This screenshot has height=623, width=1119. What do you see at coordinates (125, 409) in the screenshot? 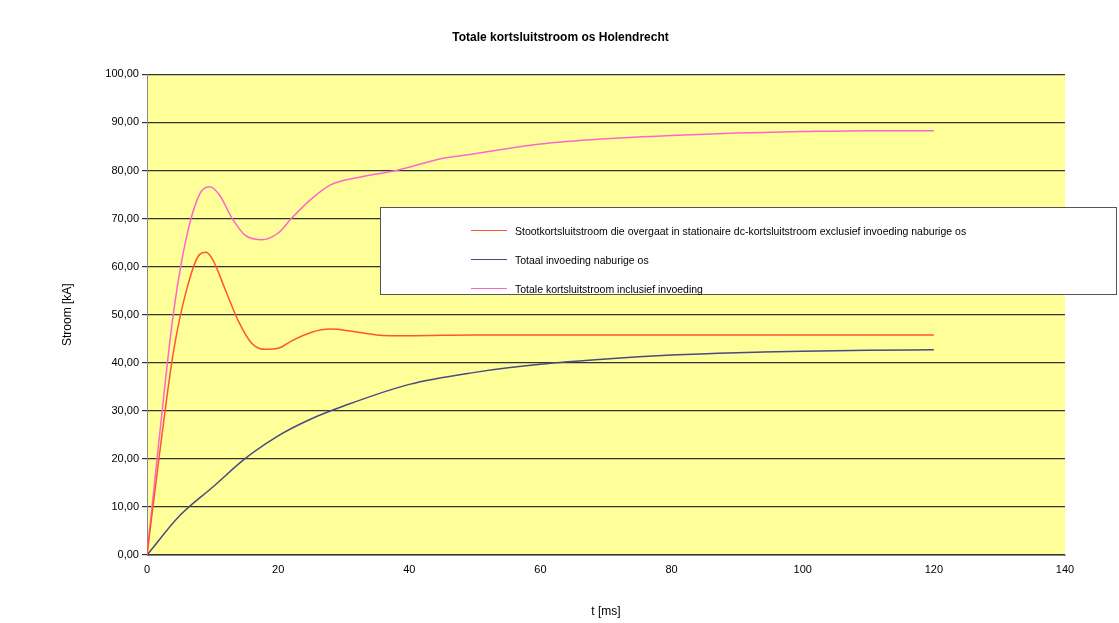
I see `y-tick-label: 30,00` at bounding box center [125, 409].